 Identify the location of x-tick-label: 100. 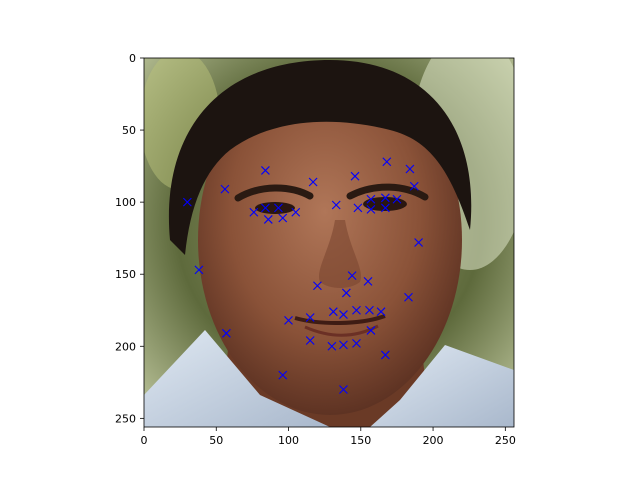
(288, 440).